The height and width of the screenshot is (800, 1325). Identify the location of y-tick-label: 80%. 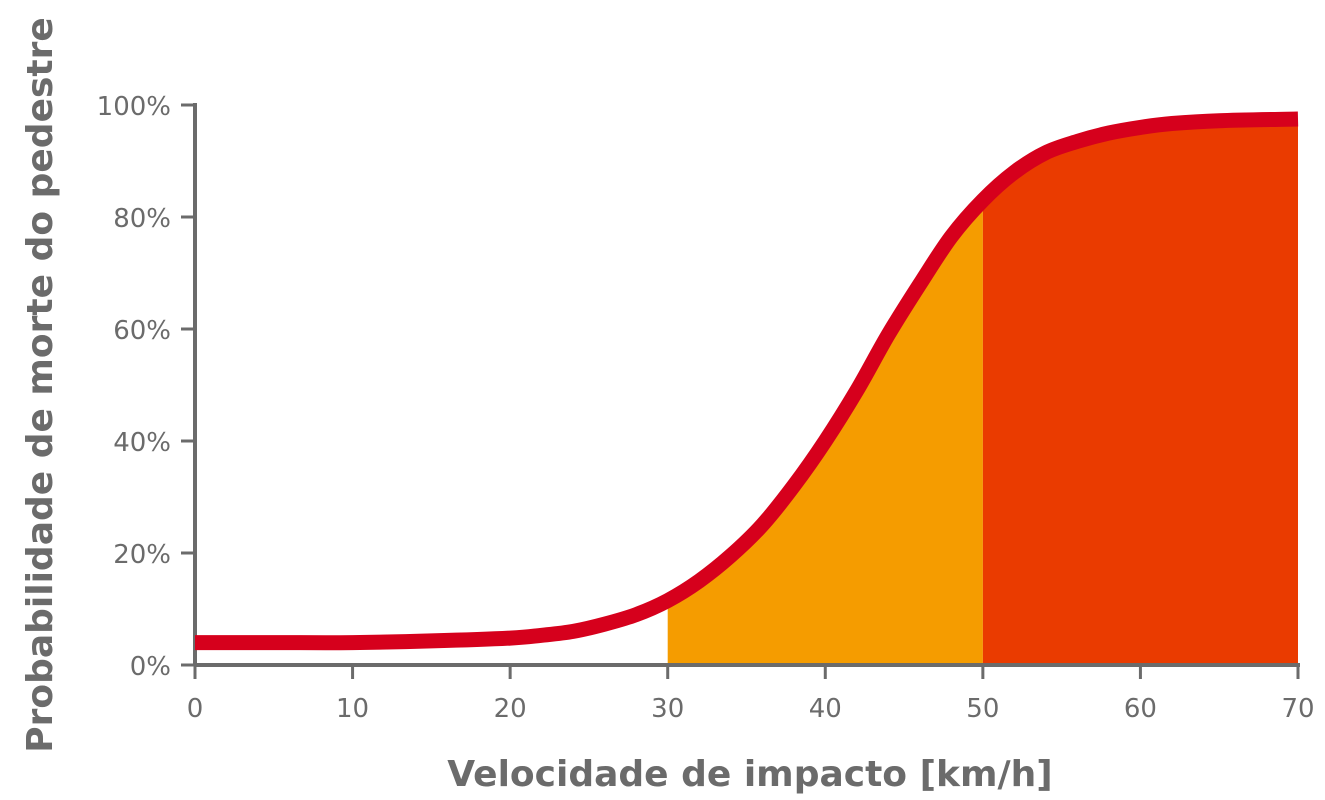
(142, 219).